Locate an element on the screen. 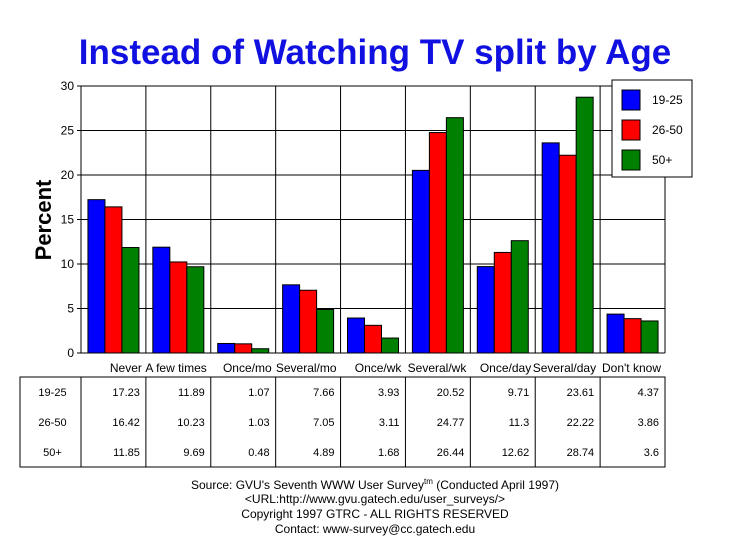  footer-source-sup: tm is located at coordinates (428, 481).